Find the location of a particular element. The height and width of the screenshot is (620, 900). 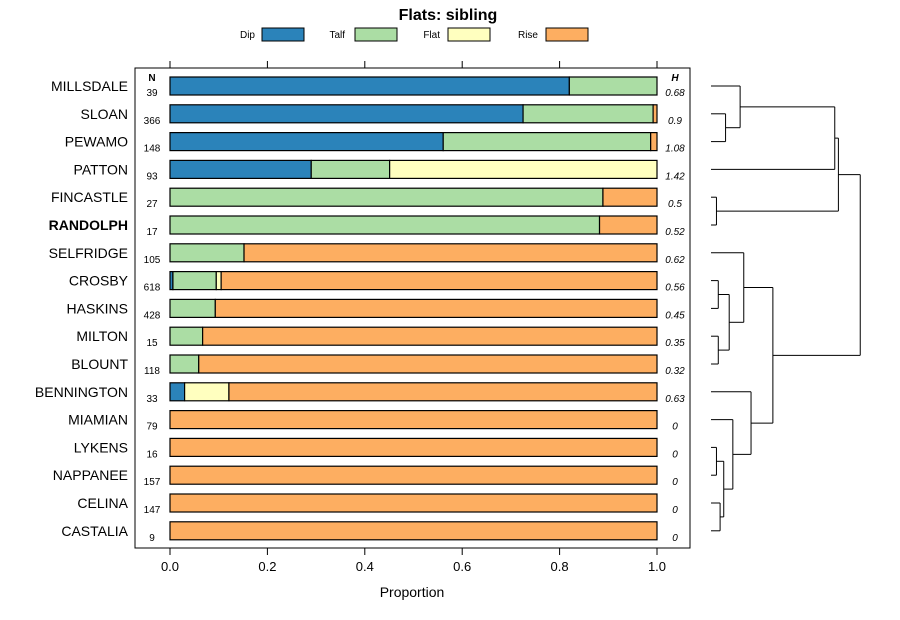

legend-swatch-flat is located at coordinates (469, 34).